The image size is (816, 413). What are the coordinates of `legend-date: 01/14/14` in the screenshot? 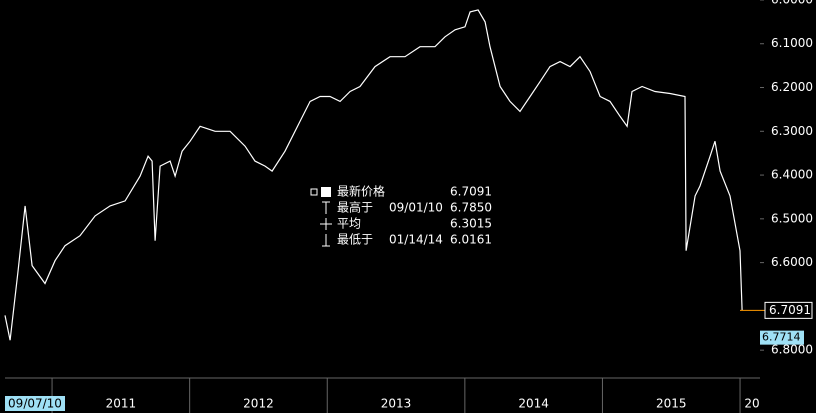 It's located at (416, 240).